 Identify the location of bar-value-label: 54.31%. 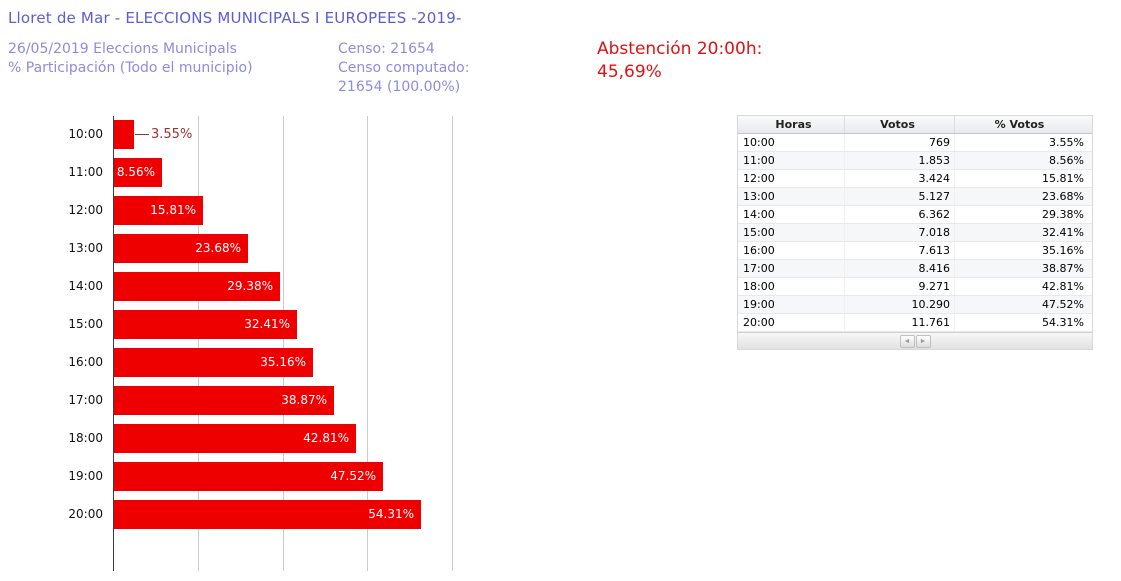
(391, 514).